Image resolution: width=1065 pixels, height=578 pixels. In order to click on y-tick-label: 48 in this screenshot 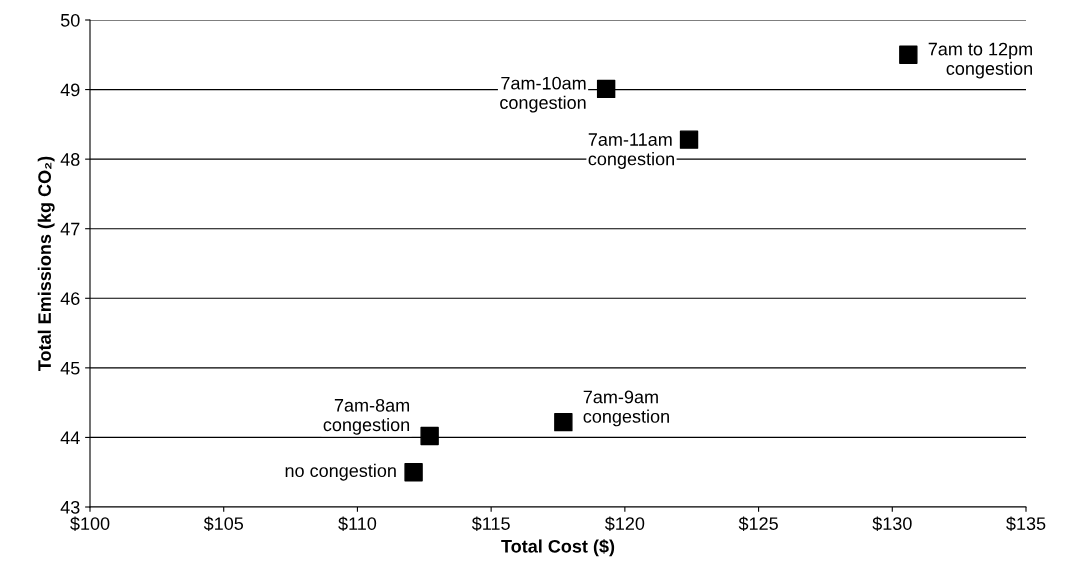, I will do `click(70, 159)`.